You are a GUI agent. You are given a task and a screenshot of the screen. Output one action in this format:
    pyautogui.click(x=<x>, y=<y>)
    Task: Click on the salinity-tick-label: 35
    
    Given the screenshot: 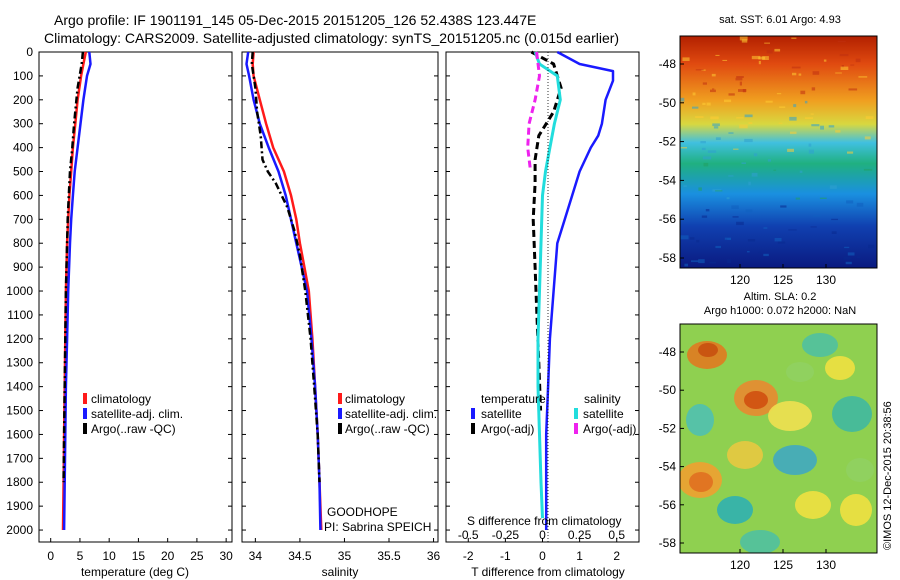 What is the action you would take?
    pyautogui.click(x=345, y=556)
    